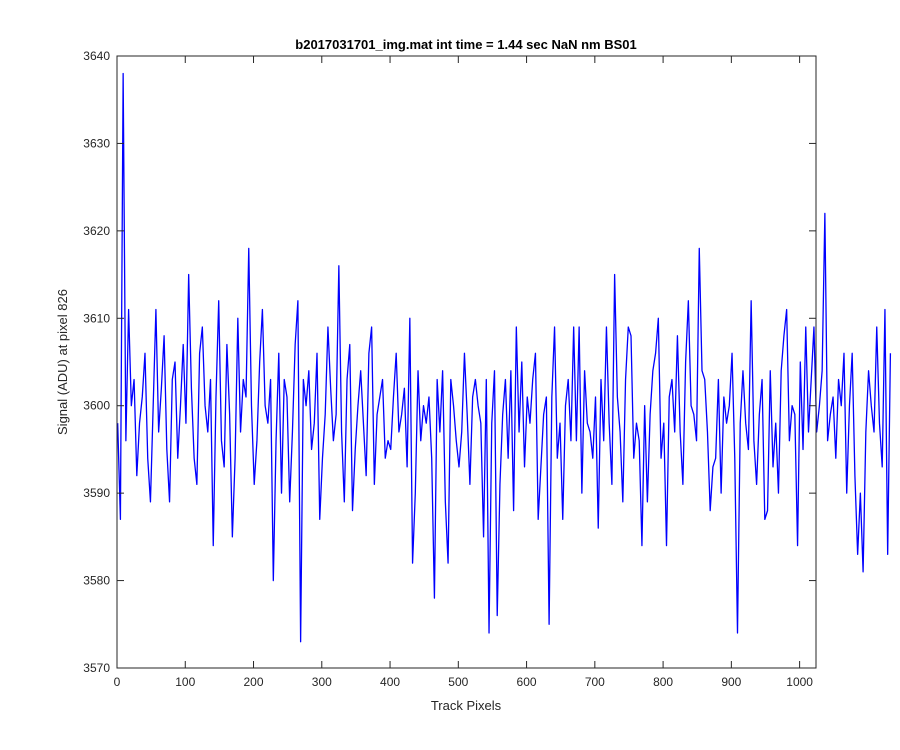 The width and height of the screenshot is (900, 750). What do you see at coordinates (254, 682) in the screenshot?
I see `x-tick-label: 200` at bounding box center [254, 682].